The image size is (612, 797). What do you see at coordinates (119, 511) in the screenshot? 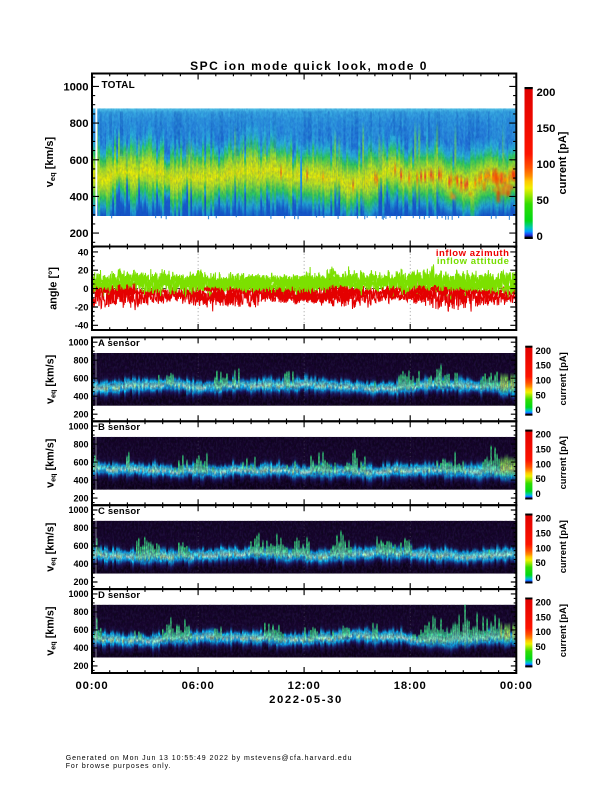
I see `svg-text: C sensor` at bounding box center [119, 511].